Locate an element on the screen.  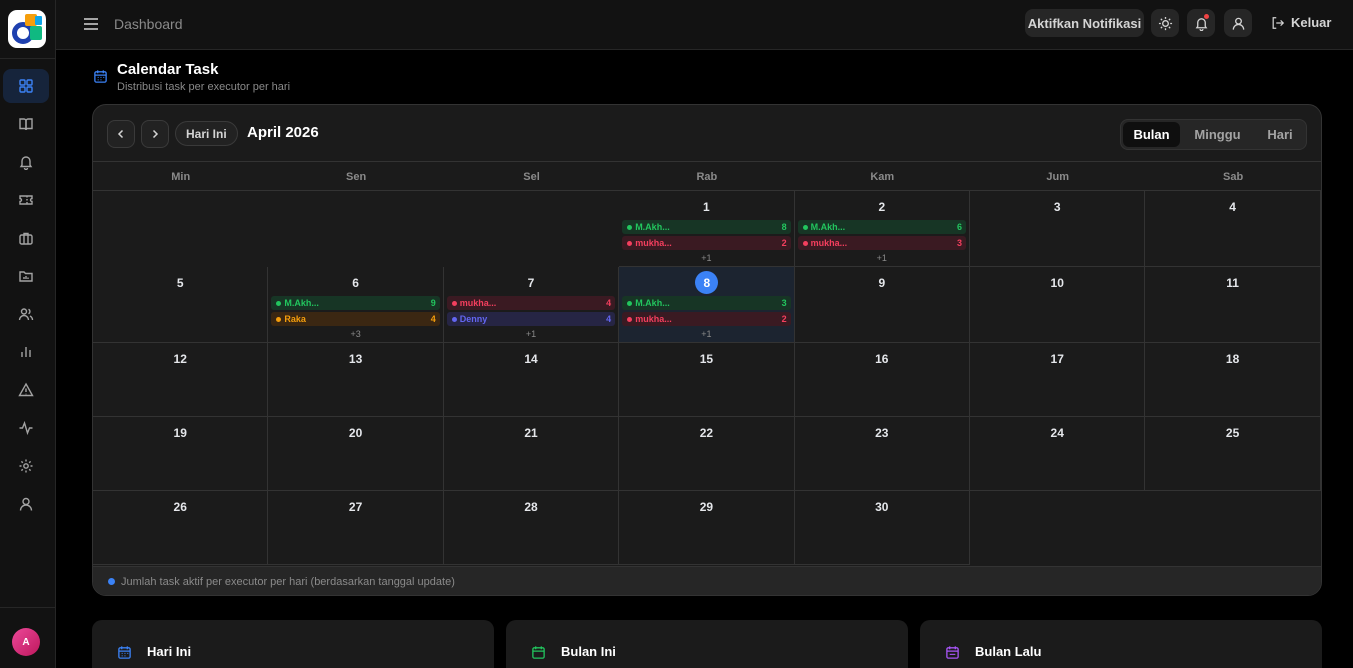
day-cell: 26 is located at coordinates (181, 528).